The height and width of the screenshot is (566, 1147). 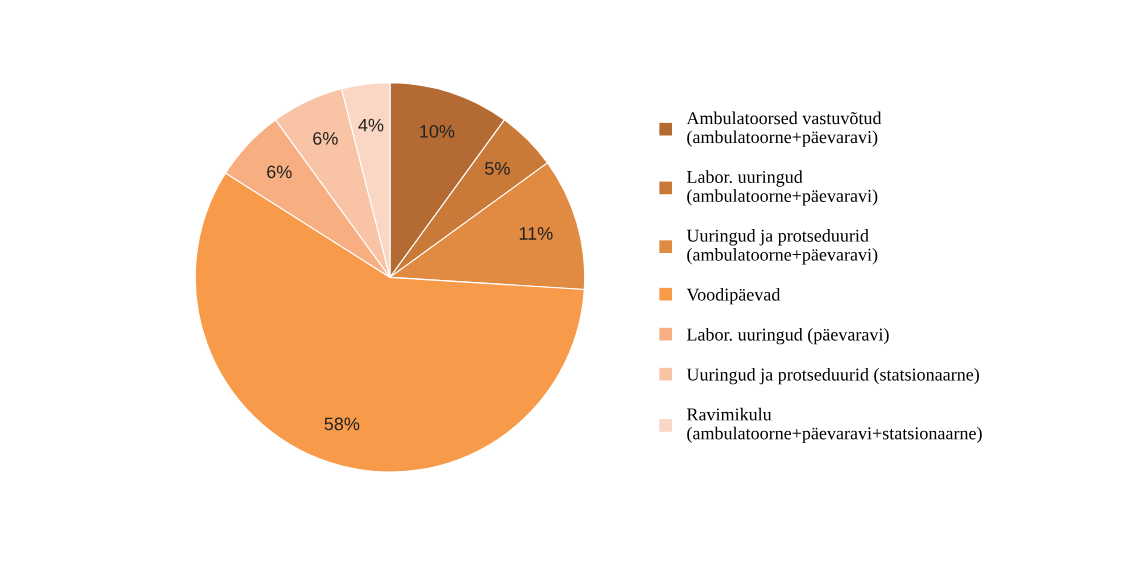 I want to click on data-label: 11%, so click(x=536, y=233).